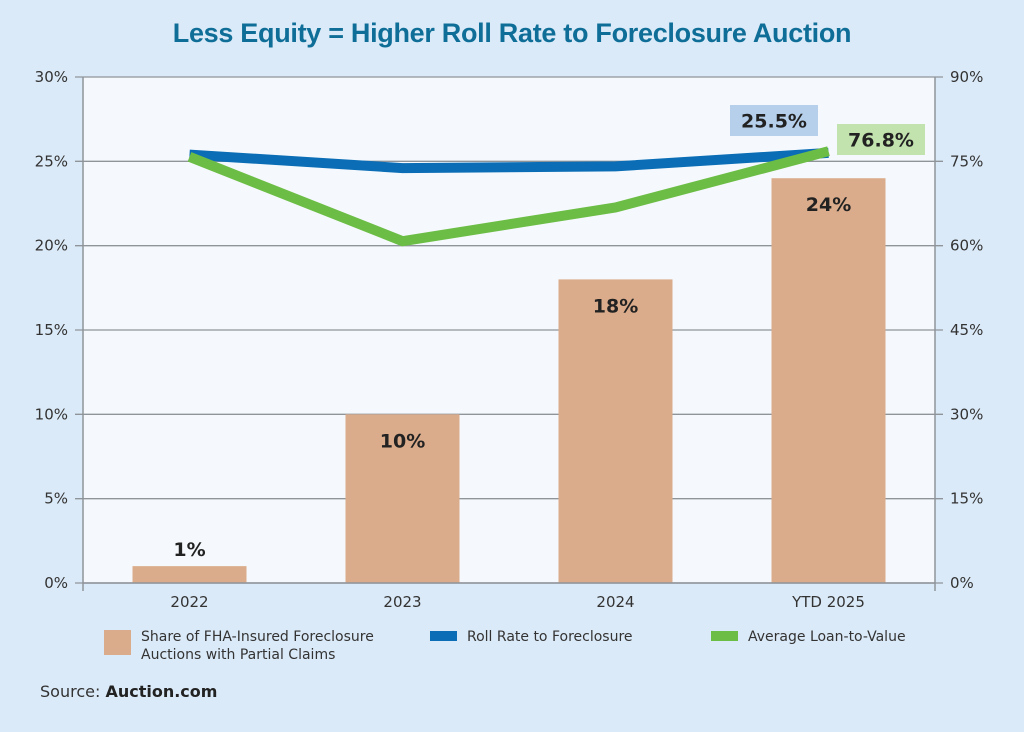 This screenshot has height=732, width=1024. What do you see at coordinates (966, 77) in the screenshot?
I see `y-right-tick-label: 90%` at bounding box center [966, 77].